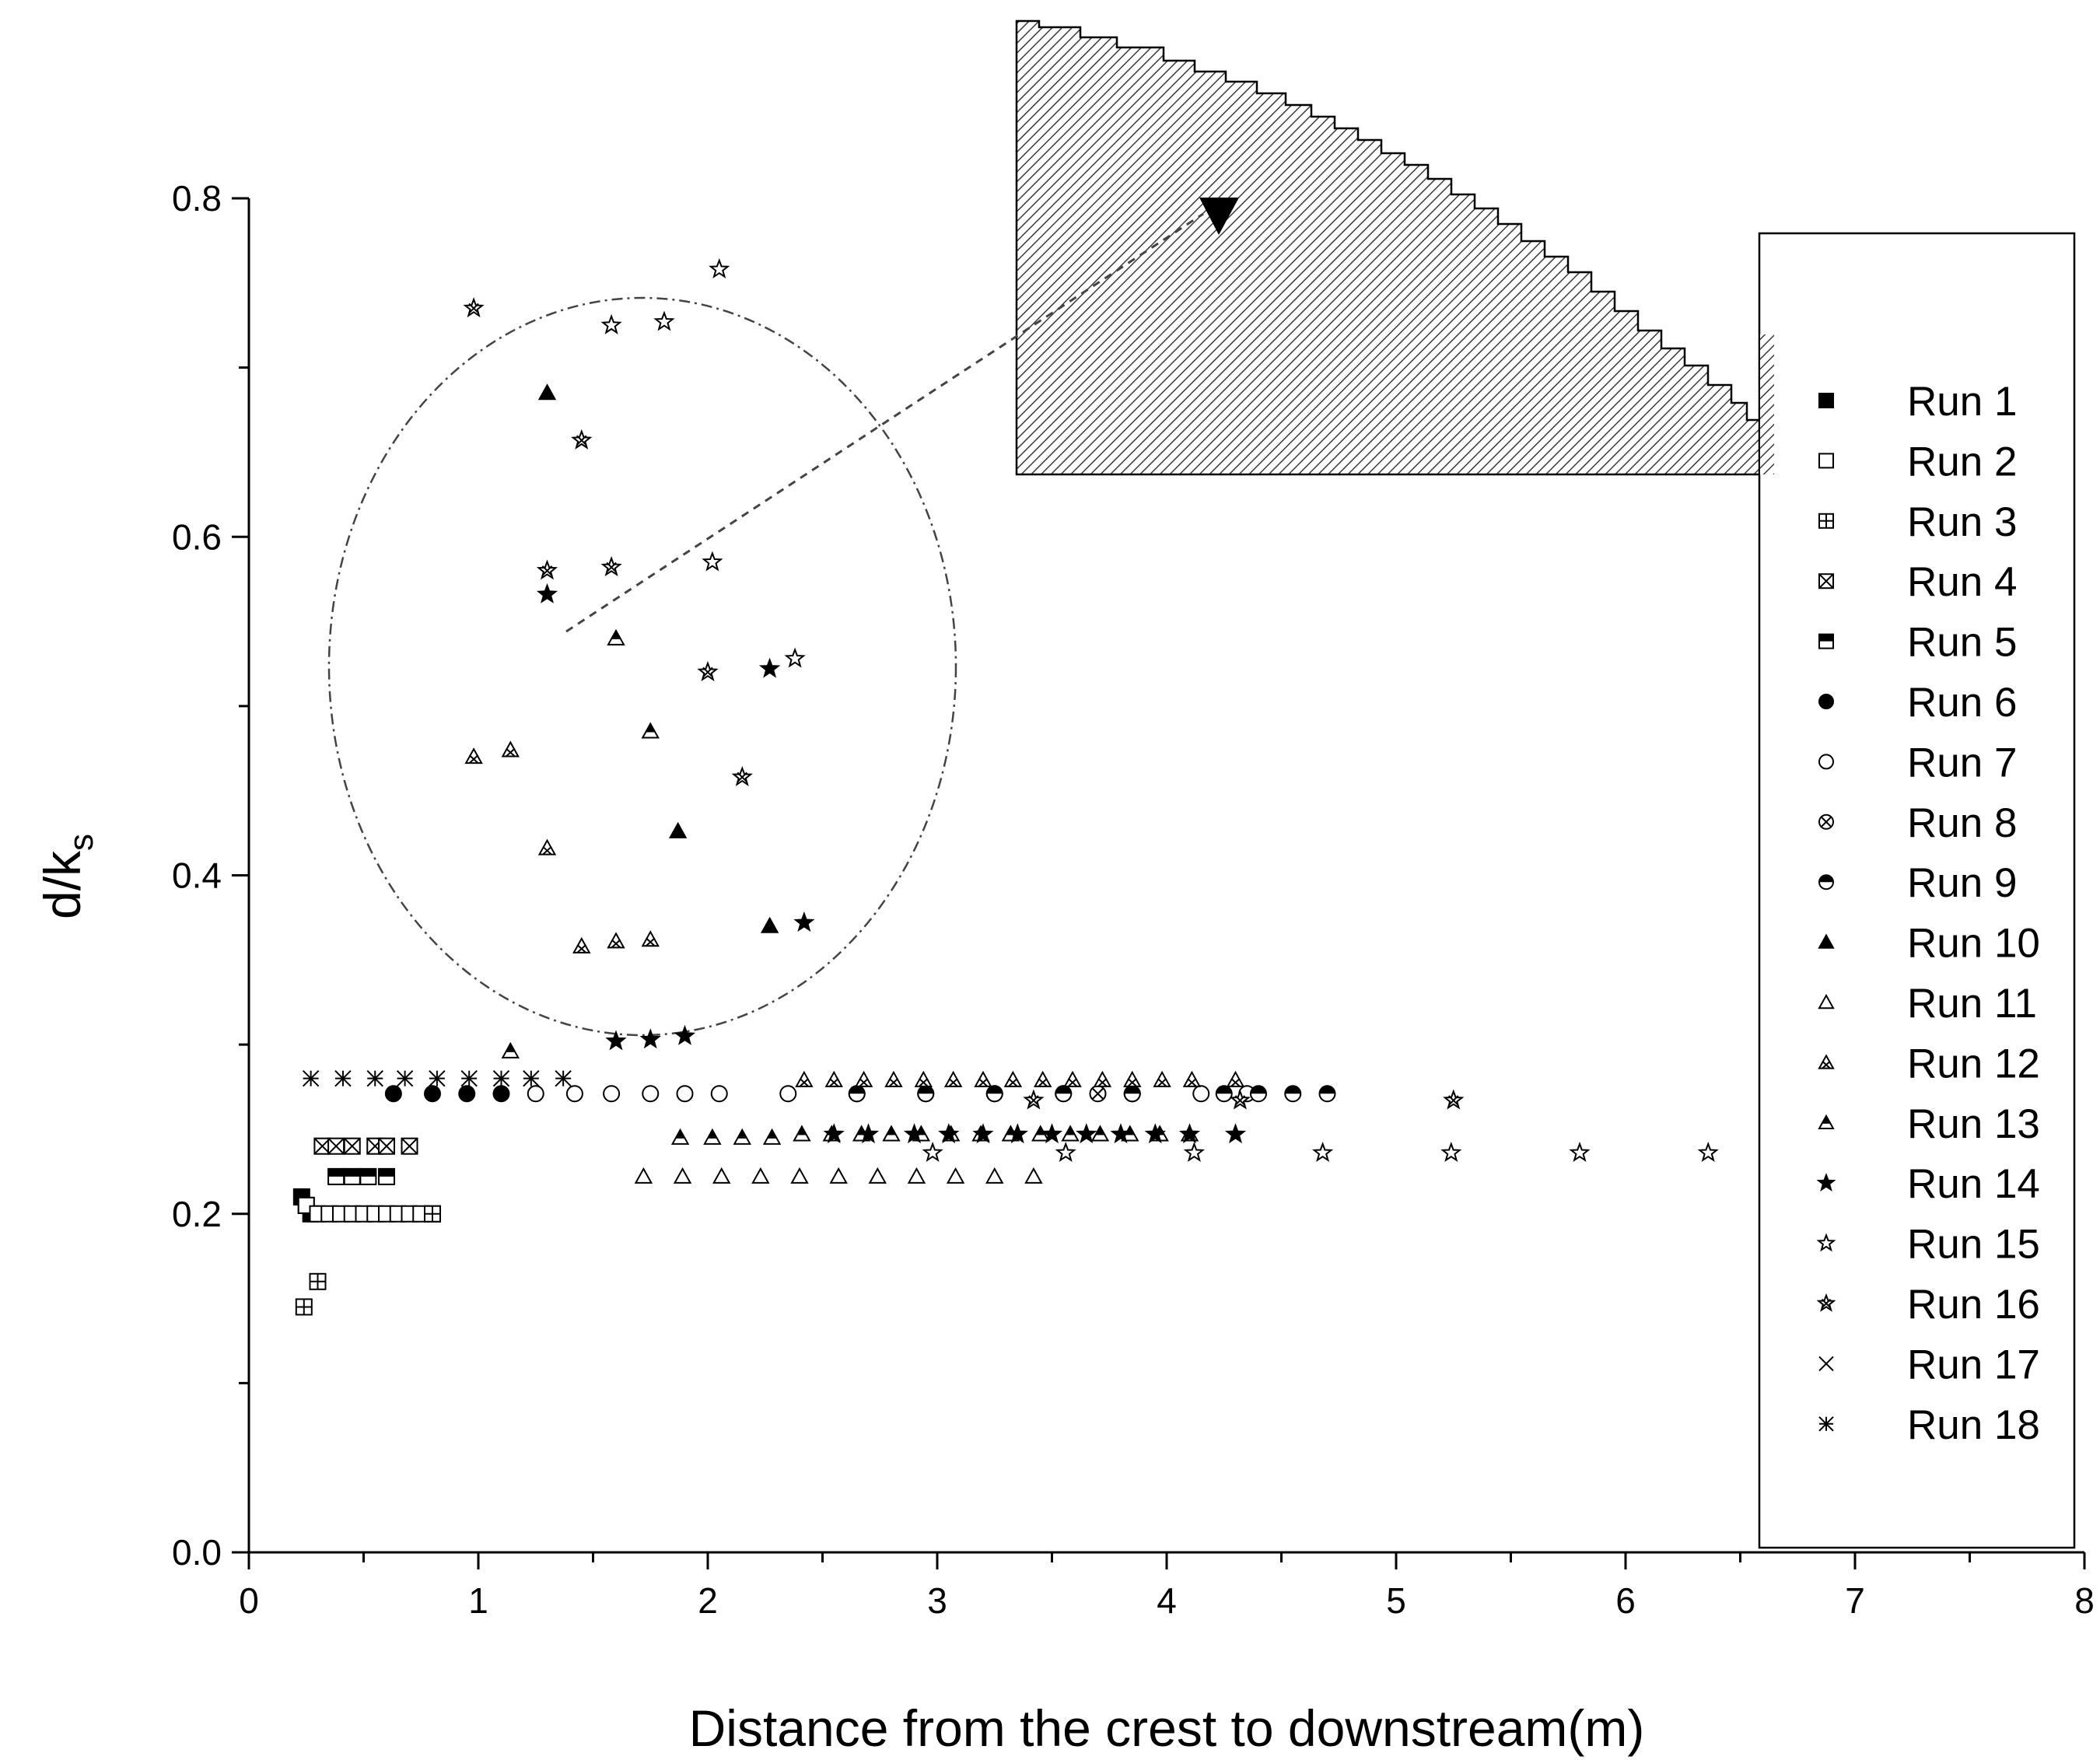  What do you see at coordinates (478, 1600) in the screenshot?
I see `x-tick-label: 1` at bounding box center [478, 1600].